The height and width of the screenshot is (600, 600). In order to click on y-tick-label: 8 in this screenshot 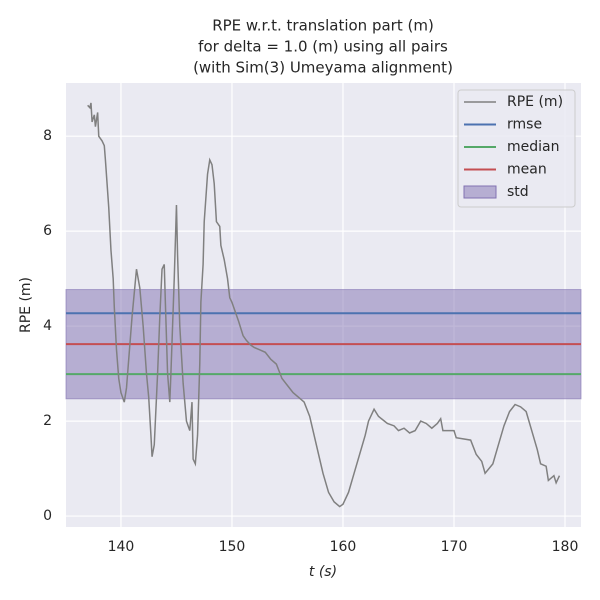, I will do `click(47, 136)`.